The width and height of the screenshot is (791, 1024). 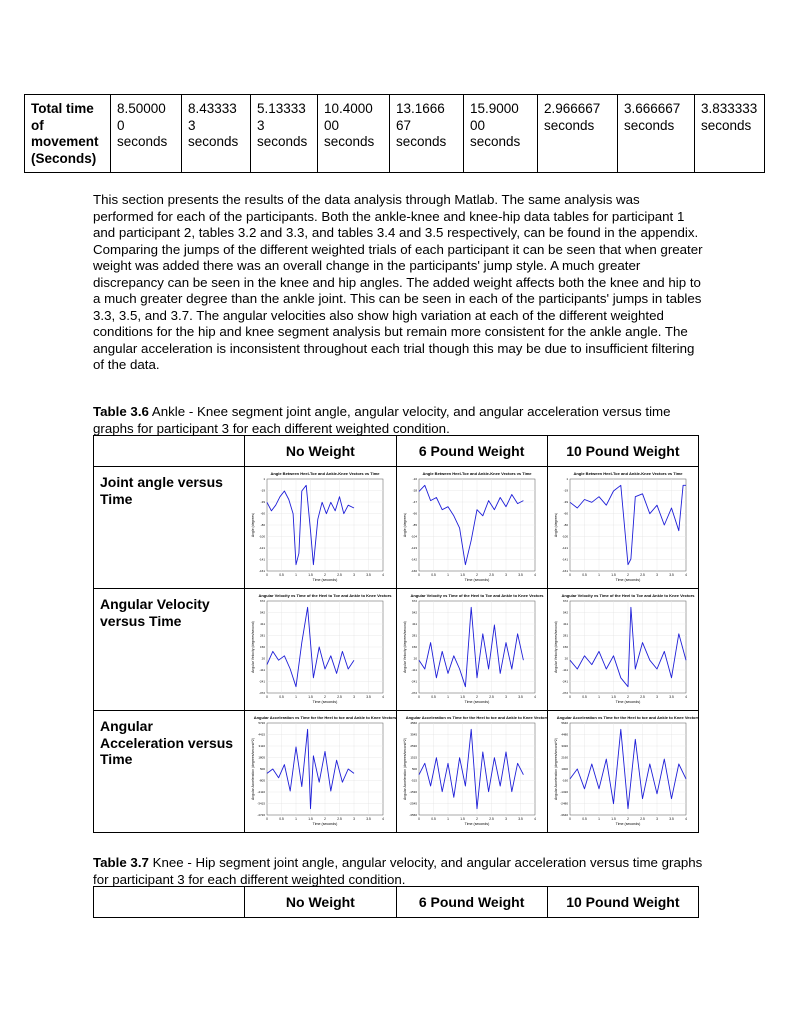 What do you see at coordinates (567, 479) in the screenshot?
I see `y-tick-label: 1` at bounding box center [567, 479].